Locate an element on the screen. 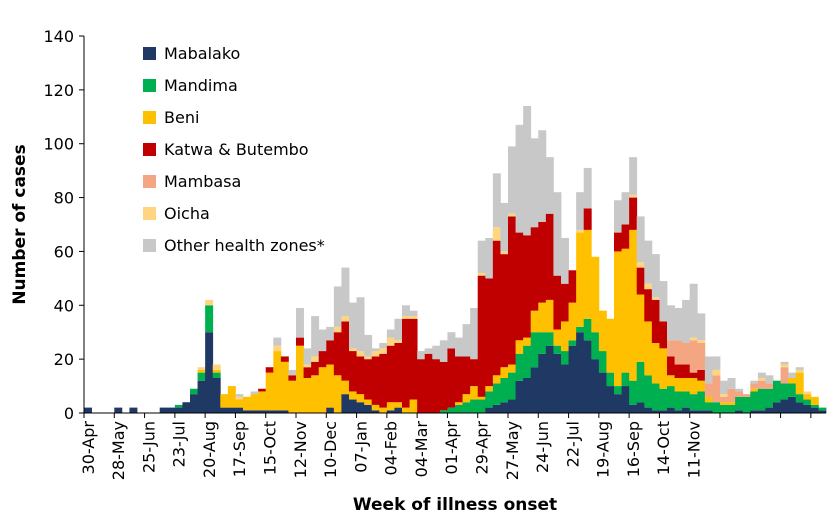 This screenshot has height=520, width=831. bar-segment-s5-w29 is located at coordinates (307, 366).